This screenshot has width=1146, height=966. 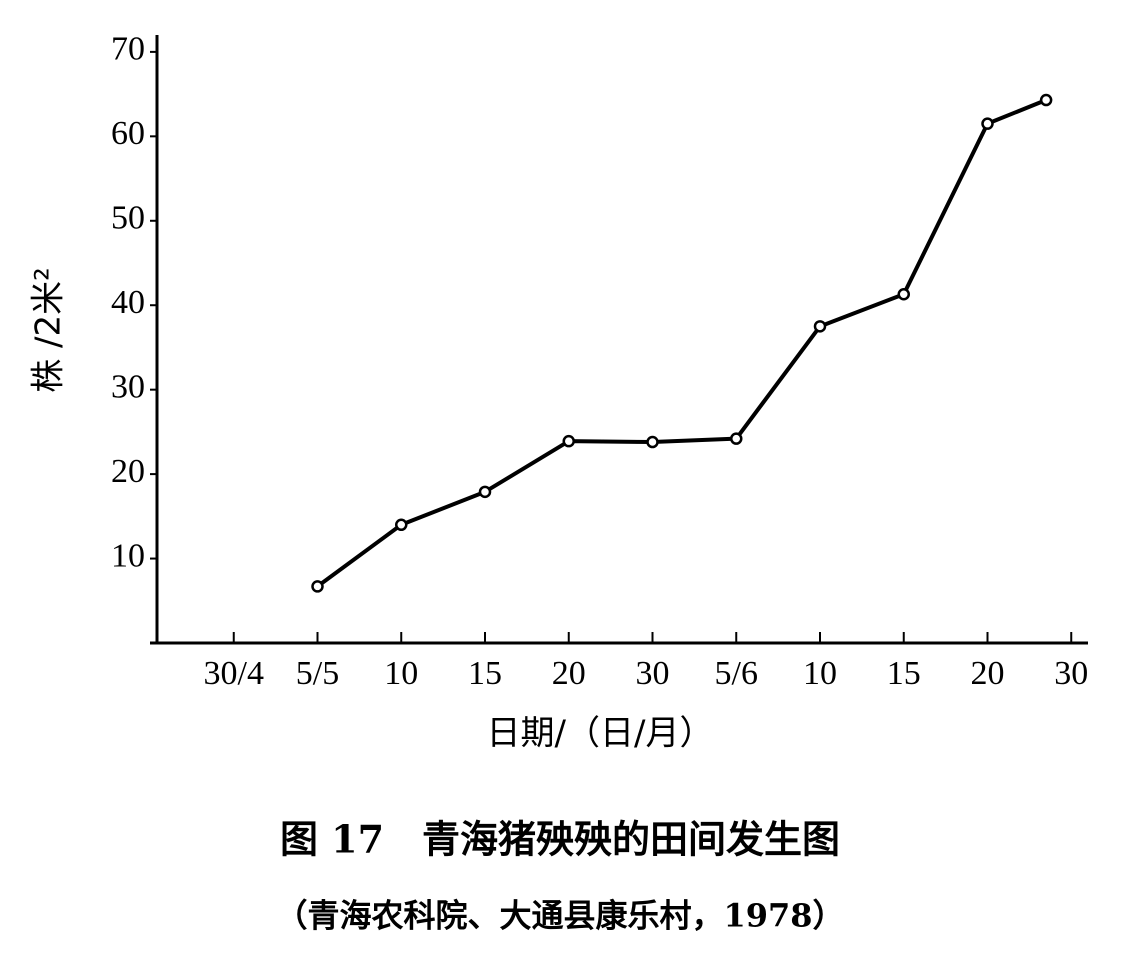 What do you see at coordinates (128, 302) in the screenshot?
I see `y-tick-label: 40` at bounding box center [128, 302].